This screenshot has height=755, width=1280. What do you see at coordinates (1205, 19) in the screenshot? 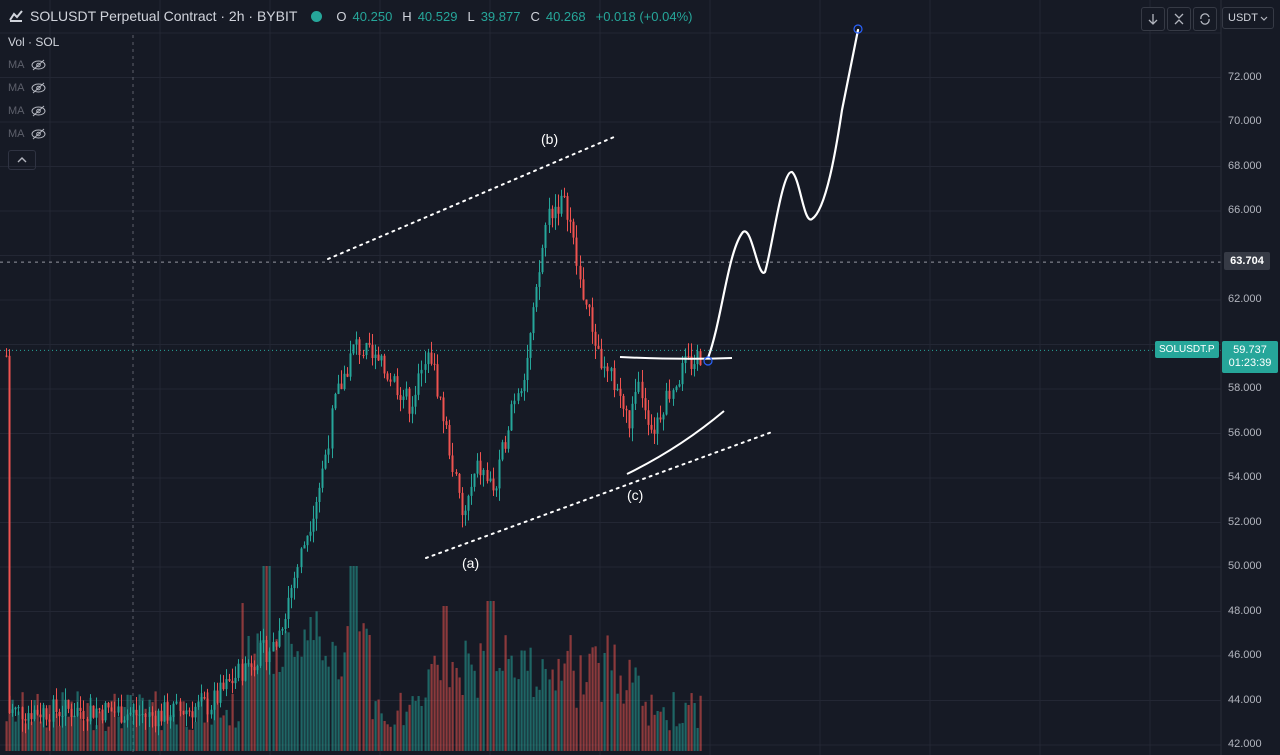
I see `reset-chart-button` at bounding box center [1205, 19].